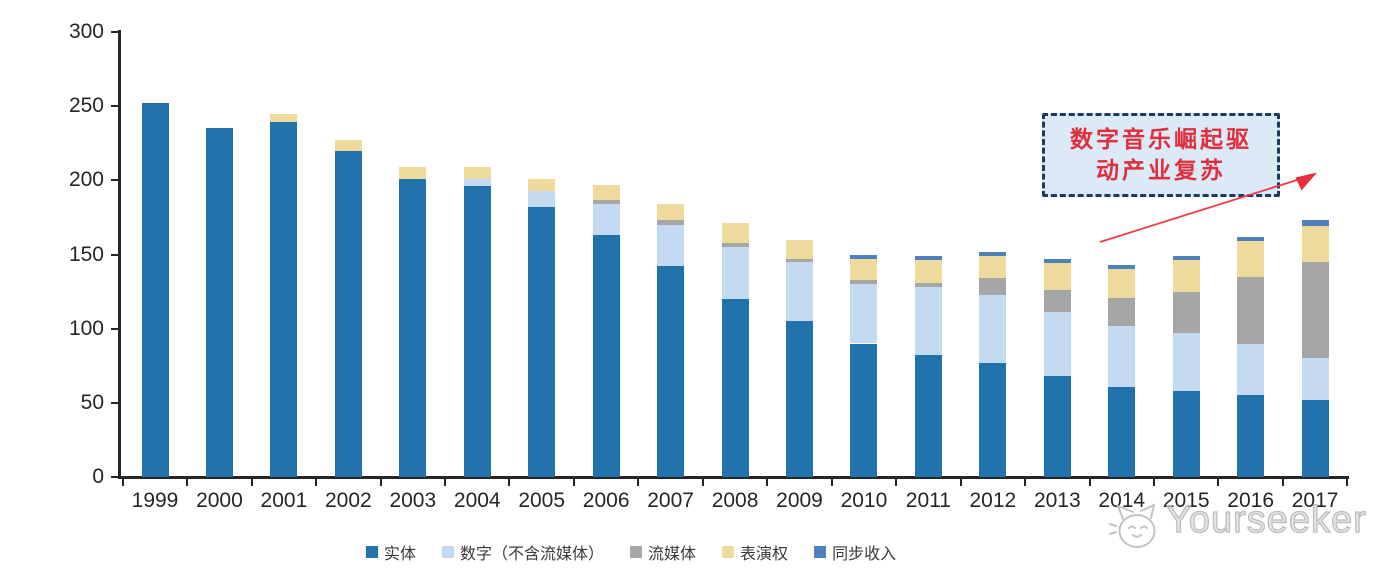 This screenshot has height=582, width=1398. Describe the element at coordinates (1186, 276) in the screenshot. I see `bar-segment-2015-表演权` at that location.